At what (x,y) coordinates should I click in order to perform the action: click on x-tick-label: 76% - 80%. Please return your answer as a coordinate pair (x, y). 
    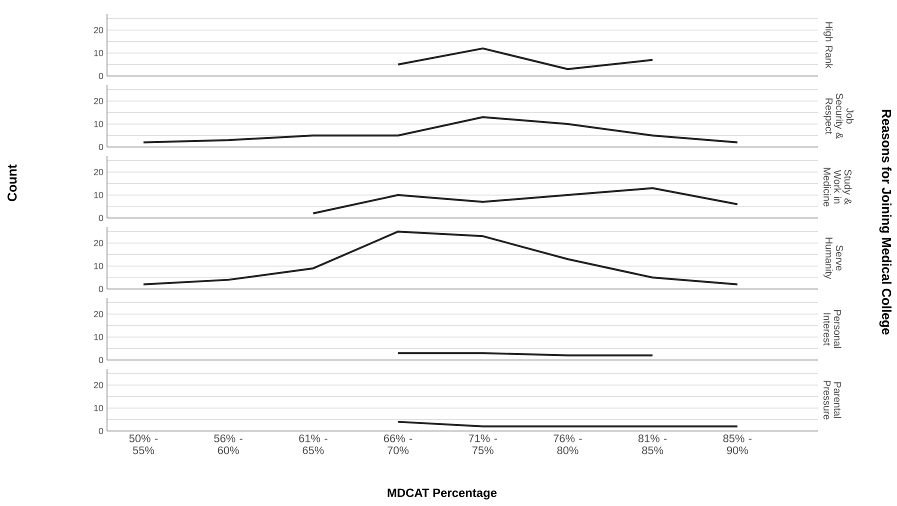
    Looking at the image, I should click on (568, 444).